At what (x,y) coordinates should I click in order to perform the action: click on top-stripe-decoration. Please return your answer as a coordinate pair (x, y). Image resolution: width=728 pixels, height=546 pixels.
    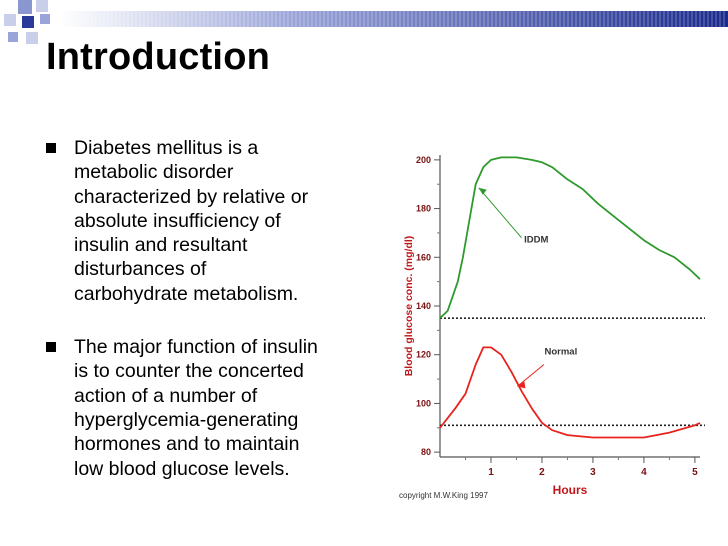
    Looking at the image, I should click on (393, 19).